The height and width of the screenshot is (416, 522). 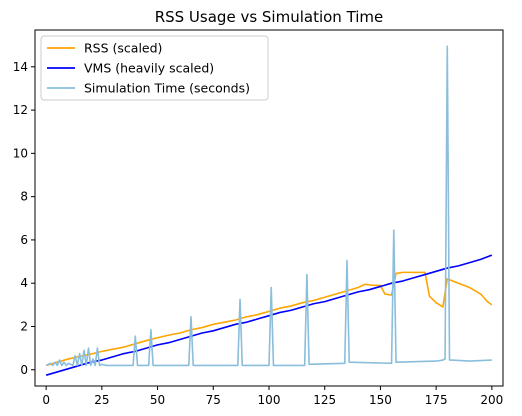 I want to click on chart-title: RSS Usage vs Simulation Time, so click(x=269, y=17).